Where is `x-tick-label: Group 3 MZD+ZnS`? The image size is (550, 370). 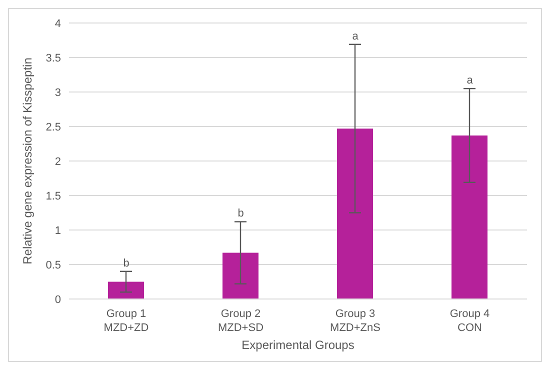 x-tick-label: Group 3 MZD+ZnS is located at coordinates (355, 321).